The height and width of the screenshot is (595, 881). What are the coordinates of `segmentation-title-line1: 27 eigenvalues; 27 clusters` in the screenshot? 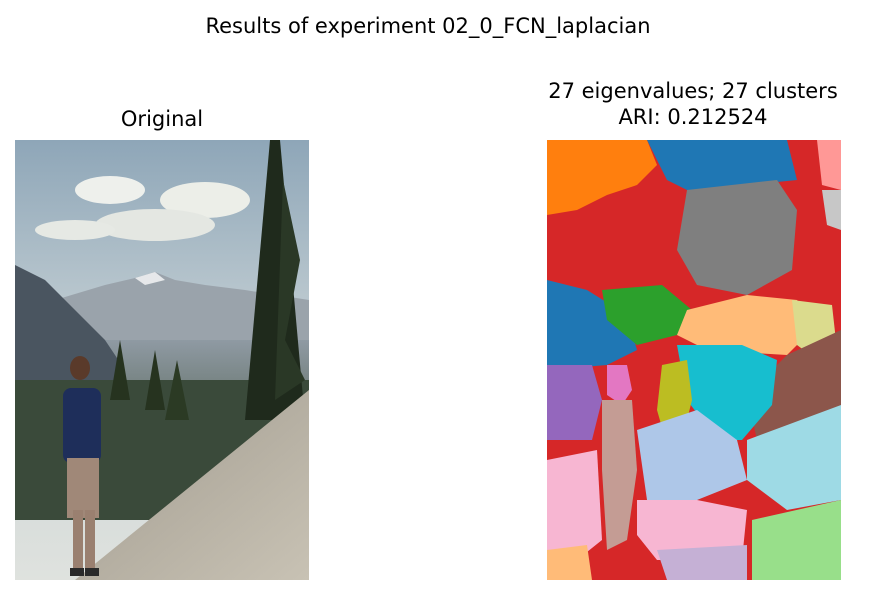 It's located at (688, 91).